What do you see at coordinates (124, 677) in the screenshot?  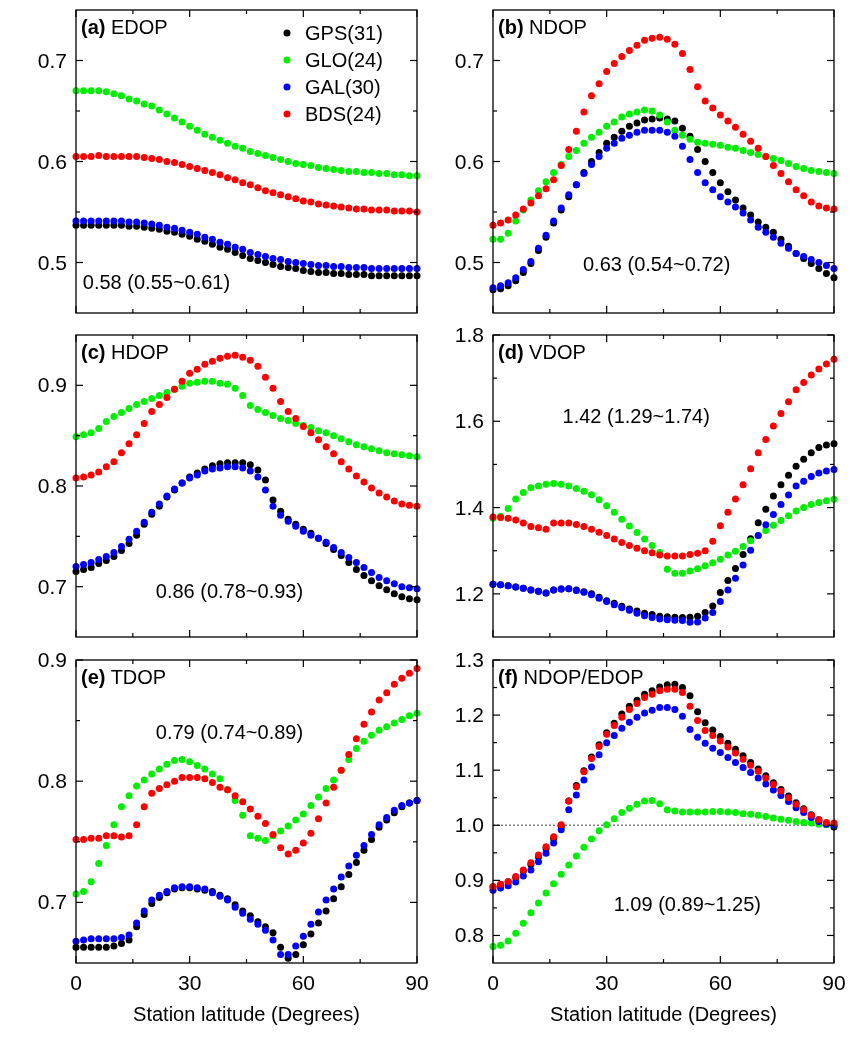 I see `chart-title: (e) TDOP` at bounding box center [124, 677].